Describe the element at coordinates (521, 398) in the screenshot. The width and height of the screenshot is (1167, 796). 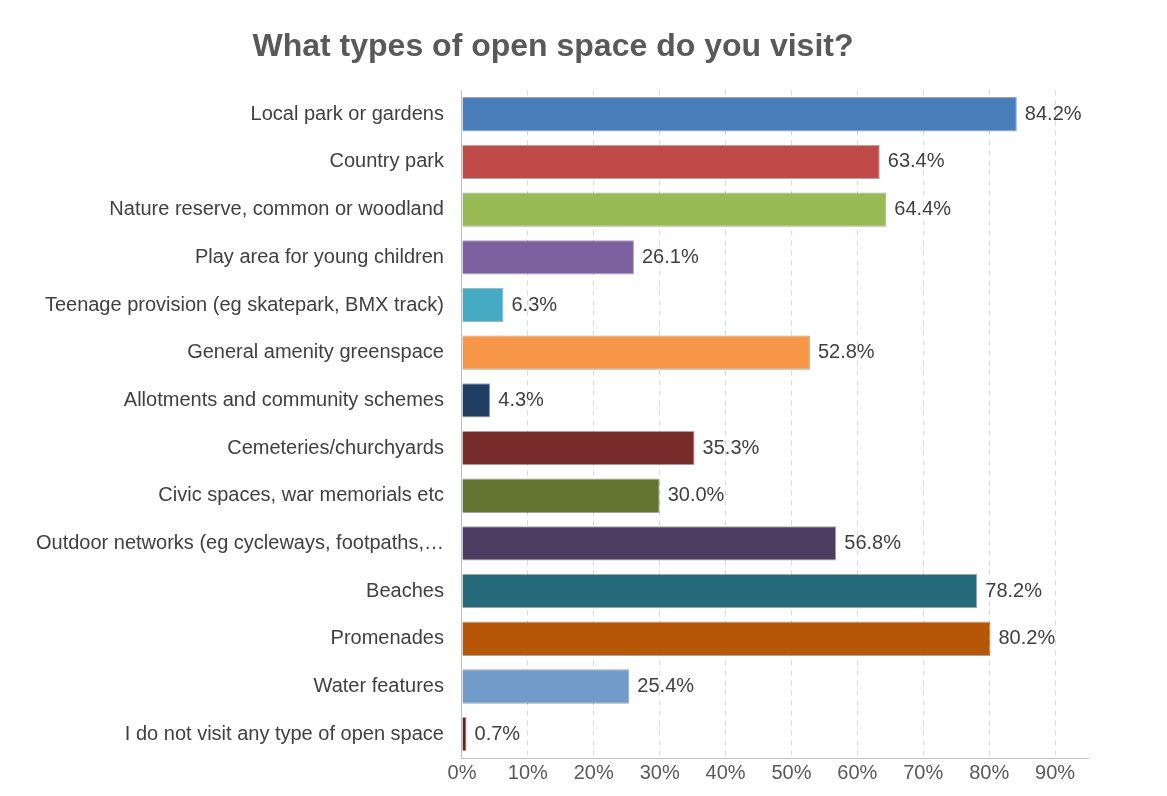
I see `data-label: 4.3%` at that location.